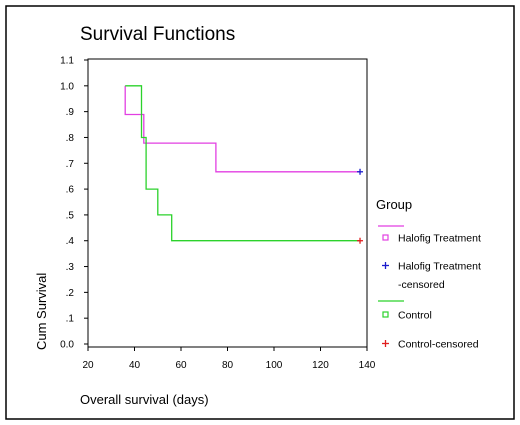 Image resolution: width=520 pixels, height=425 pixels. I want to click on y-tick-label: .8, so click(70, 138).